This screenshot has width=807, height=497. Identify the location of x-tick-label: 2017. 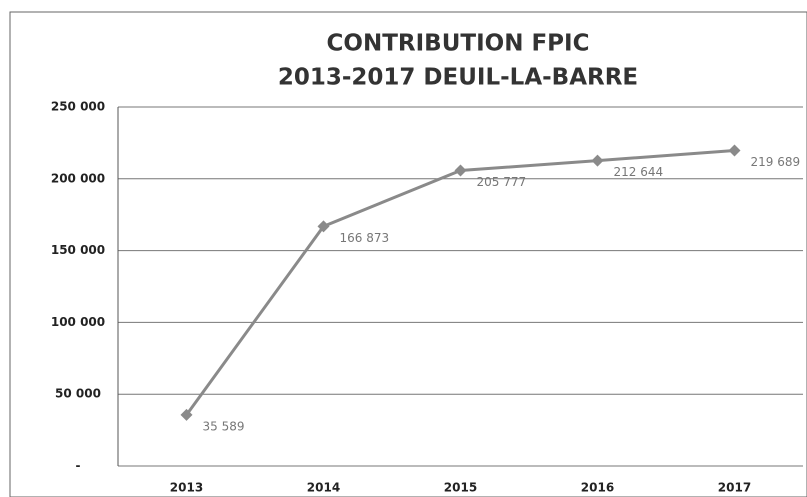
(734, 488).